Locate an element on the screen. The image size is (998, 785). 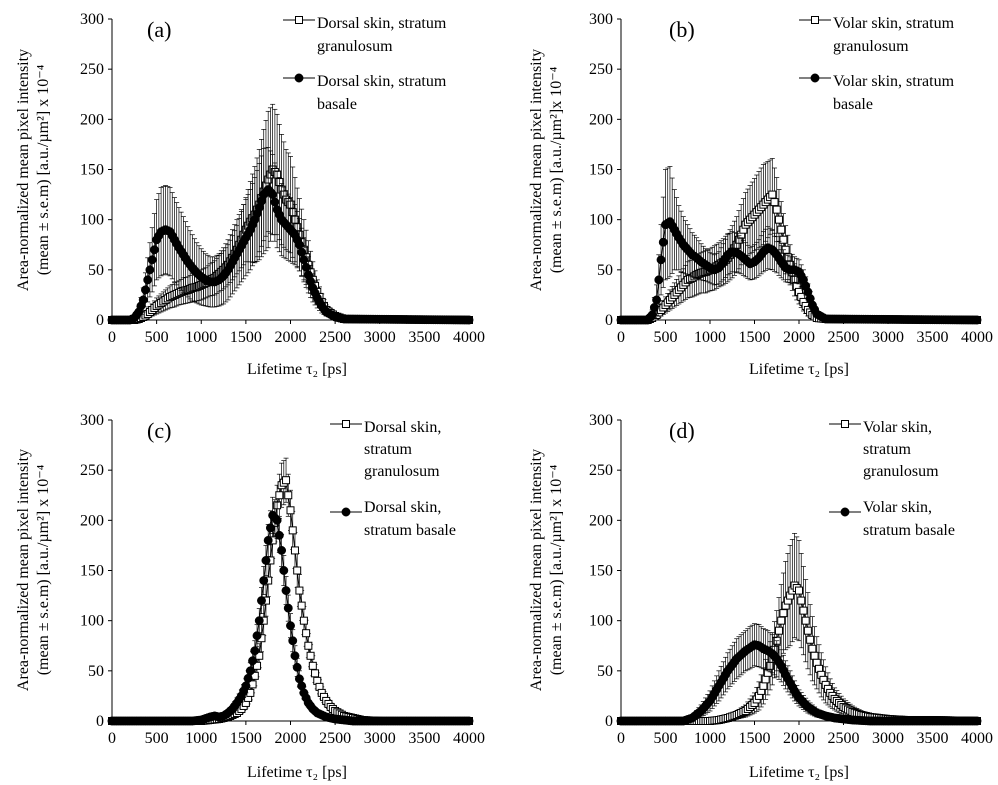
panel-c-label: (c) is located at coordinates (159, 430).